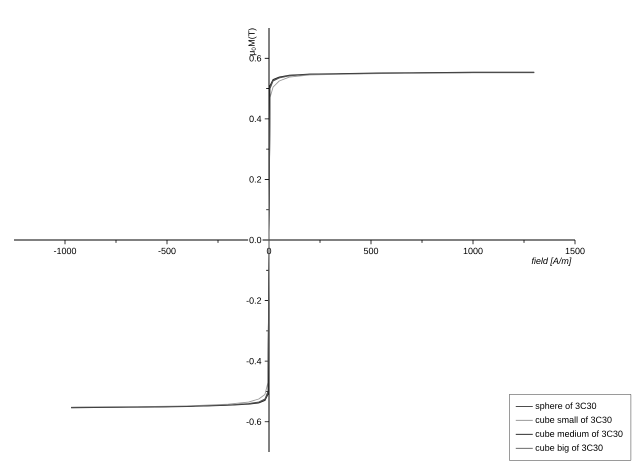 This screenshot has height=470, width=637. Describe the element at coordinates (255, 58) in the screenshot. I see `y-tick-label: 0.6` at that location.